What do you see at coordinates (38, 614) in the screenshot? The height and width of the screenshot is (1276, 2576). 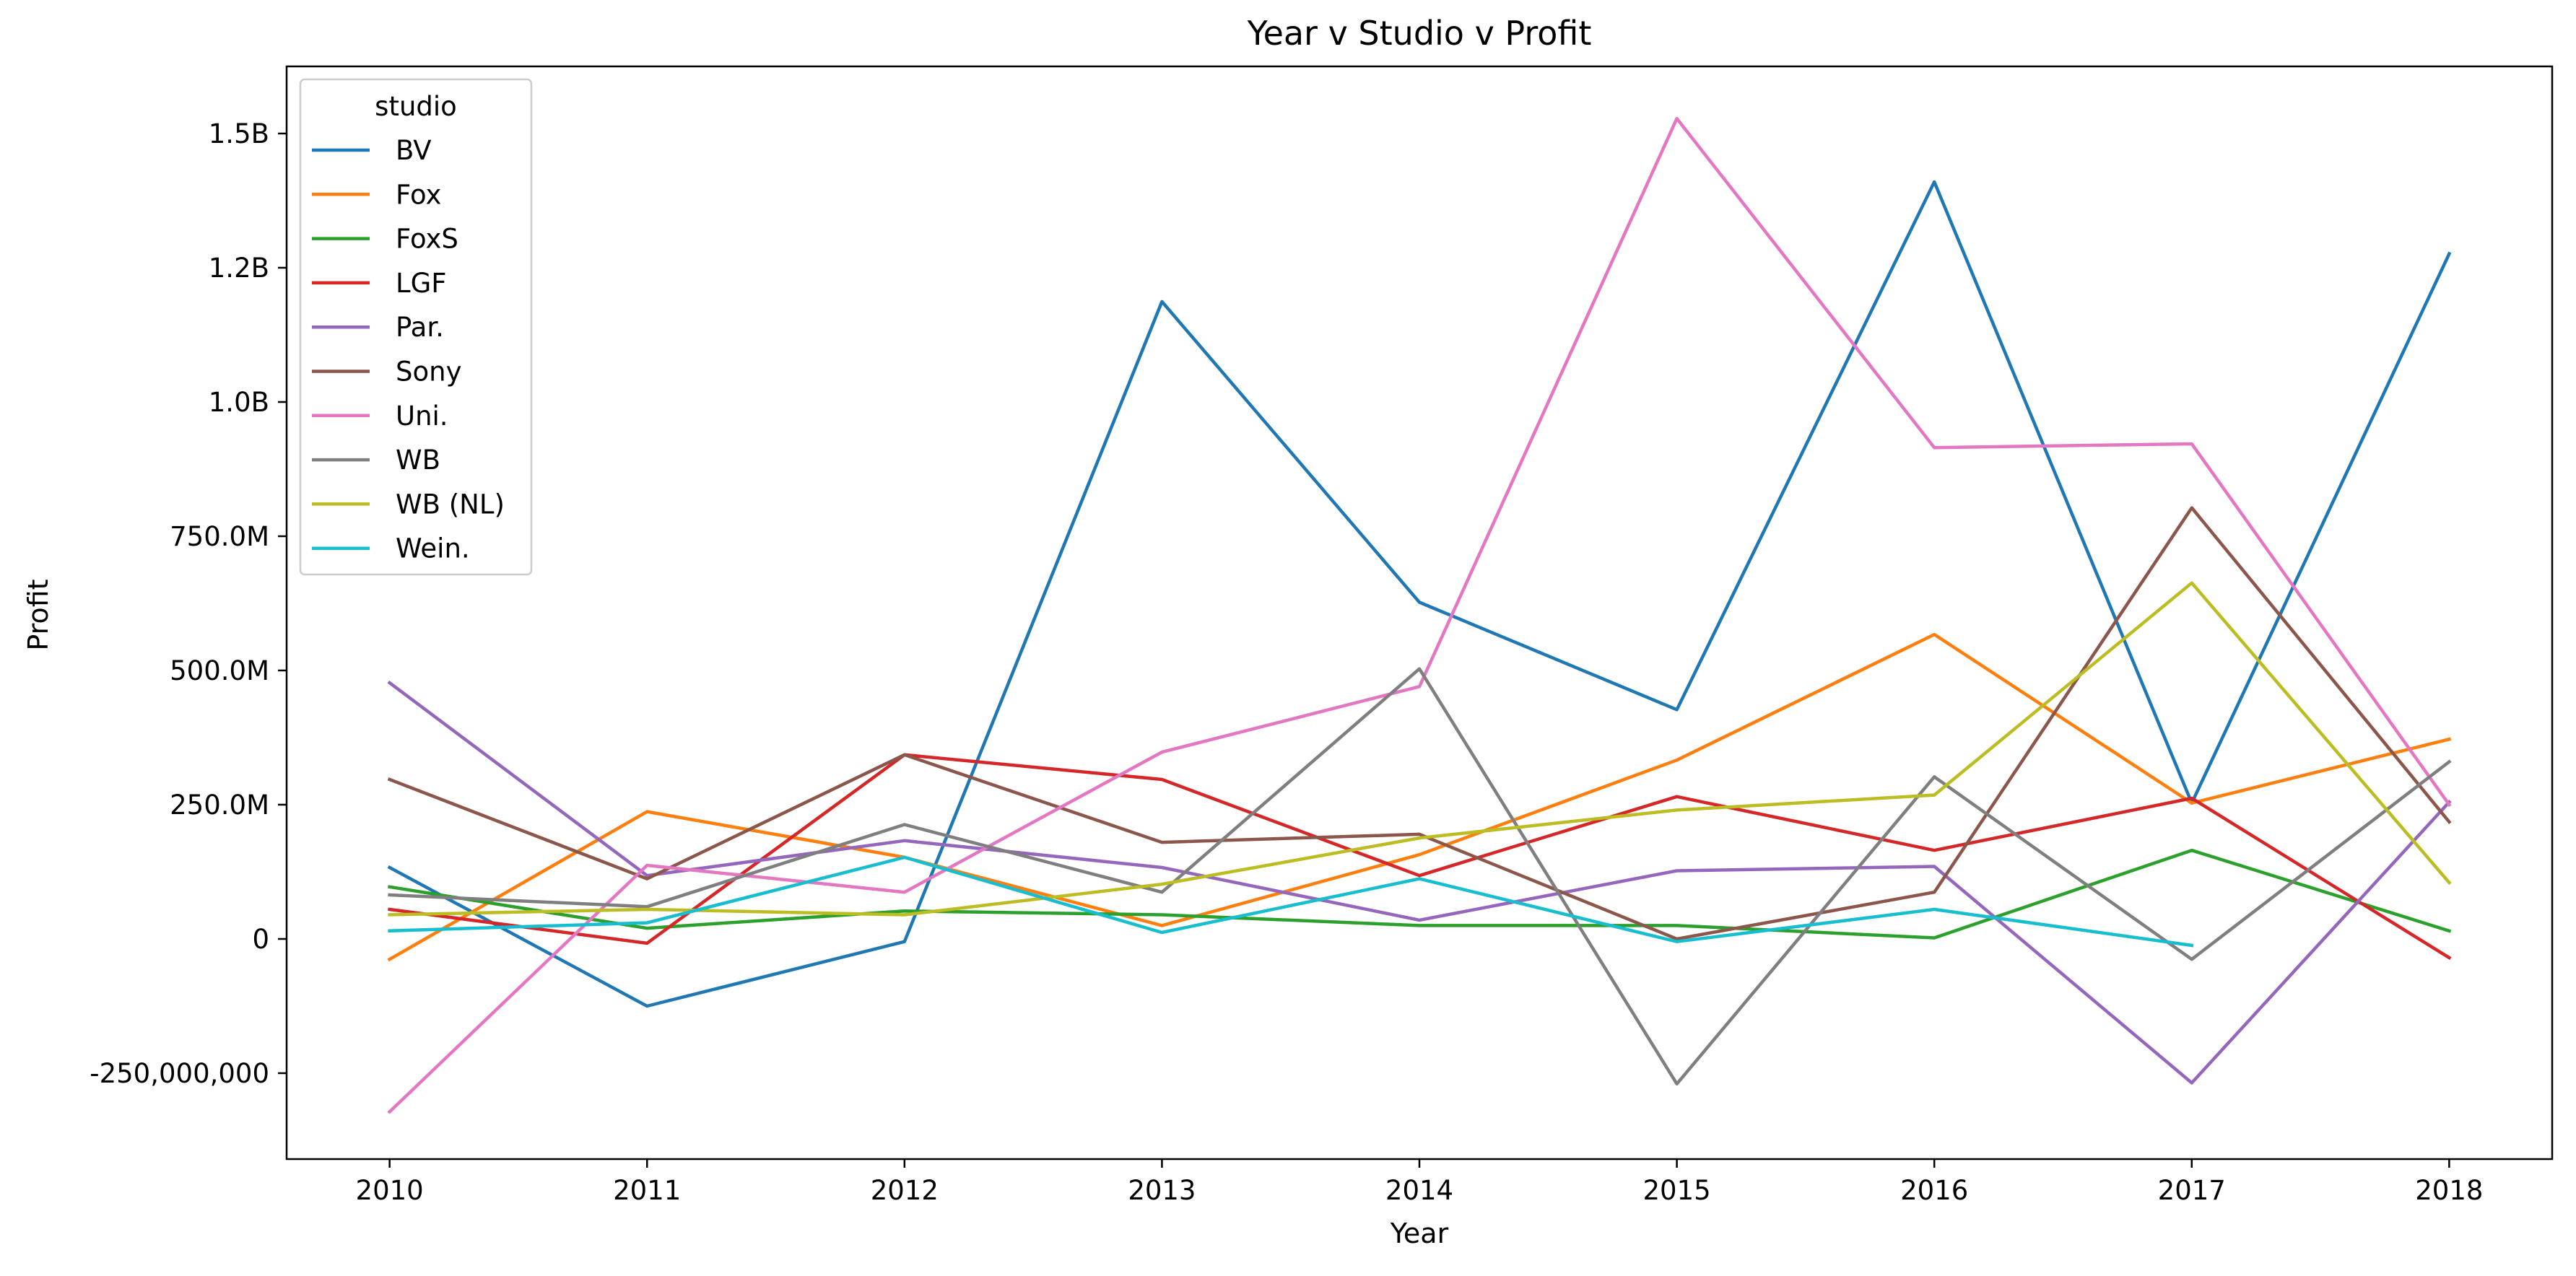 I see `y-axis-label: Profit` at bounding box center [38, 614].